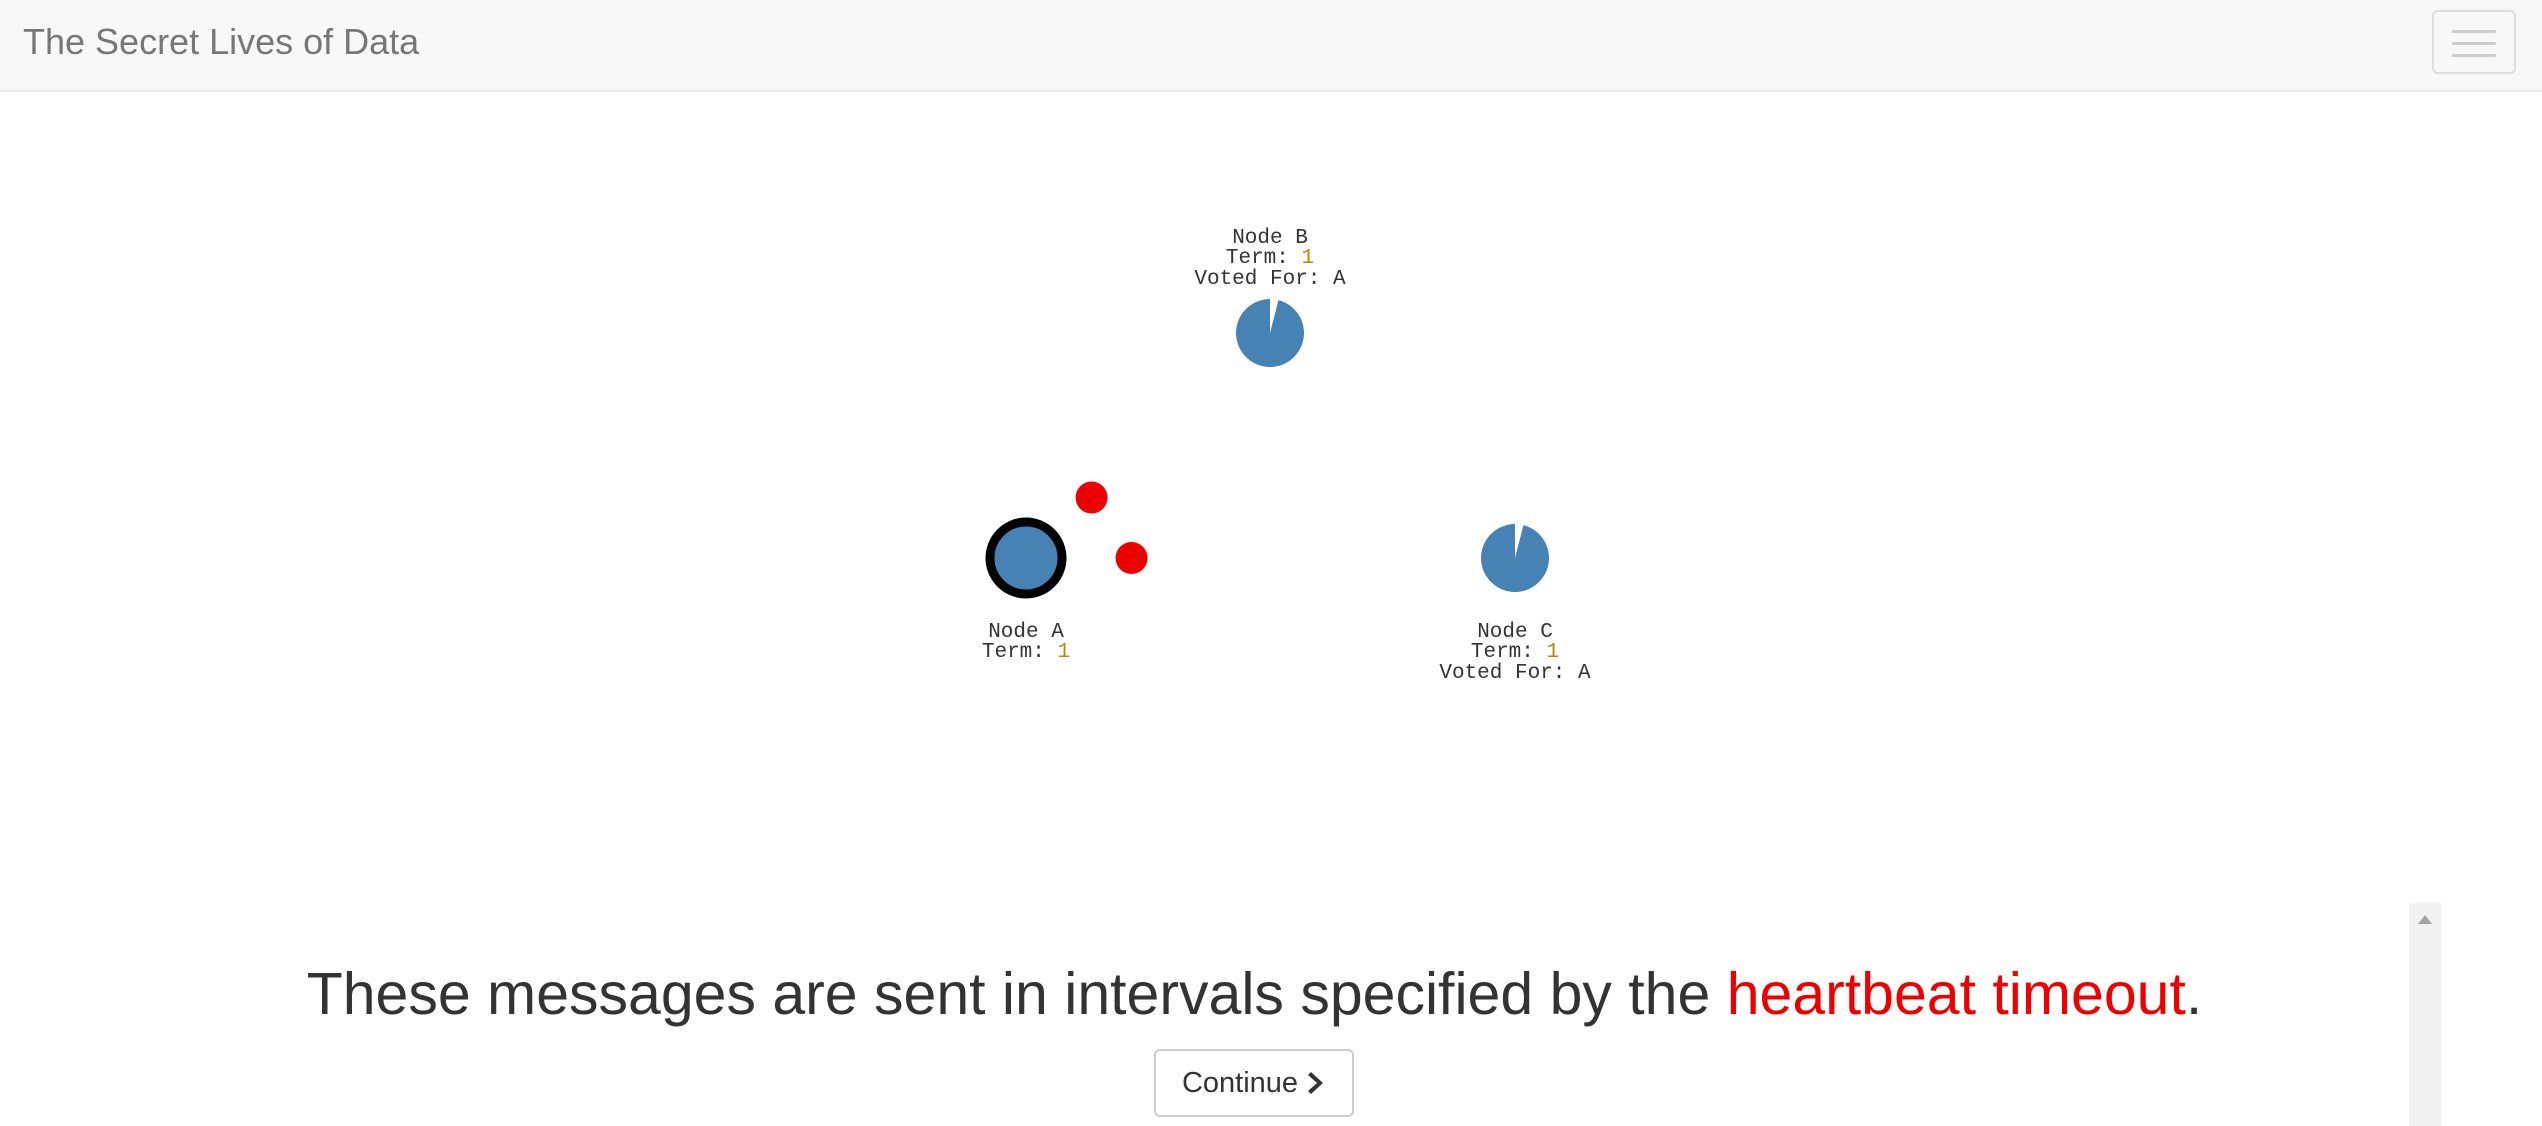  What do you see at coordinates (221, 41) in the screenshot?
I see `brand-title: The Secret Lives of Data` at bounding box center [221, 41].